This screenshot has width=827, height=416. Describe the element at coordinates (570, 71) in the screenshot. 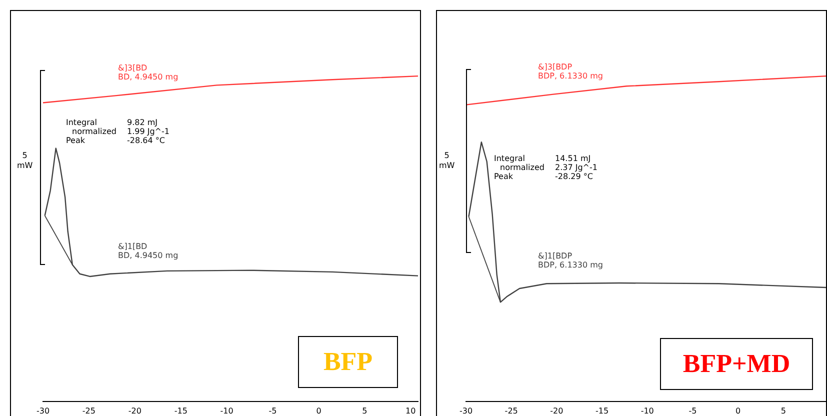

I see `series-label: &]3[BDP BDP, 6.1330 mg` at that location.